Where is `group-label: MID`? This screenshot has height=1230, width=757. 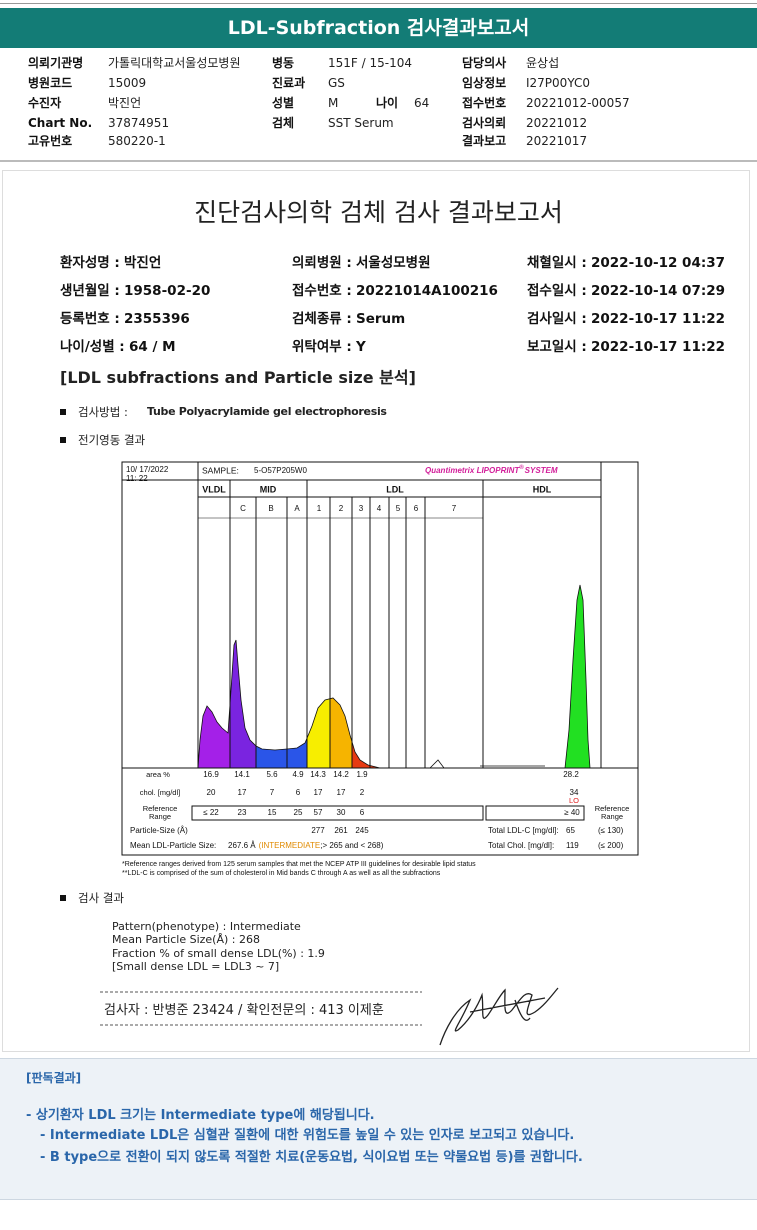
group-label: MID is located at coordinates (268, 489).